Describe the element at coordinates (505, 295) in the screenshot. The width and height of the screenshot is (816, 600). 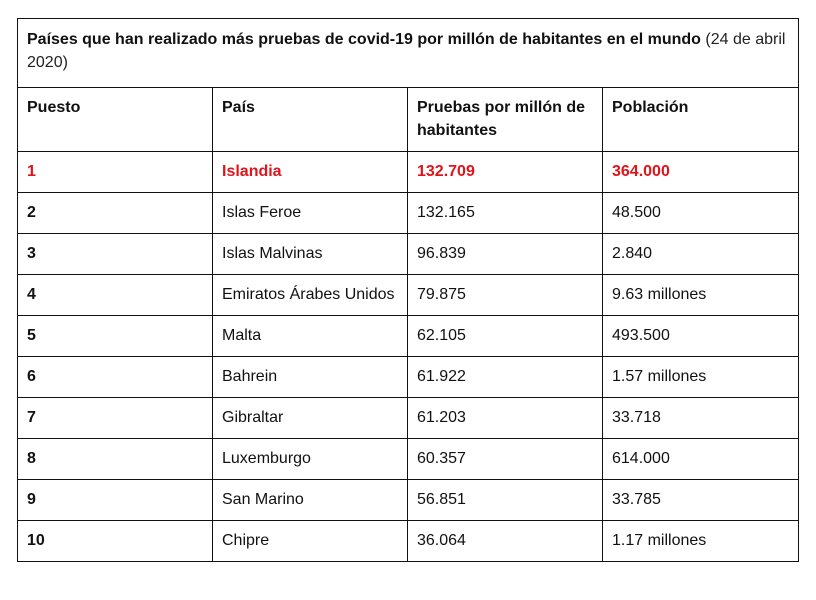
I see `tests-cell: 79.875` at that location.